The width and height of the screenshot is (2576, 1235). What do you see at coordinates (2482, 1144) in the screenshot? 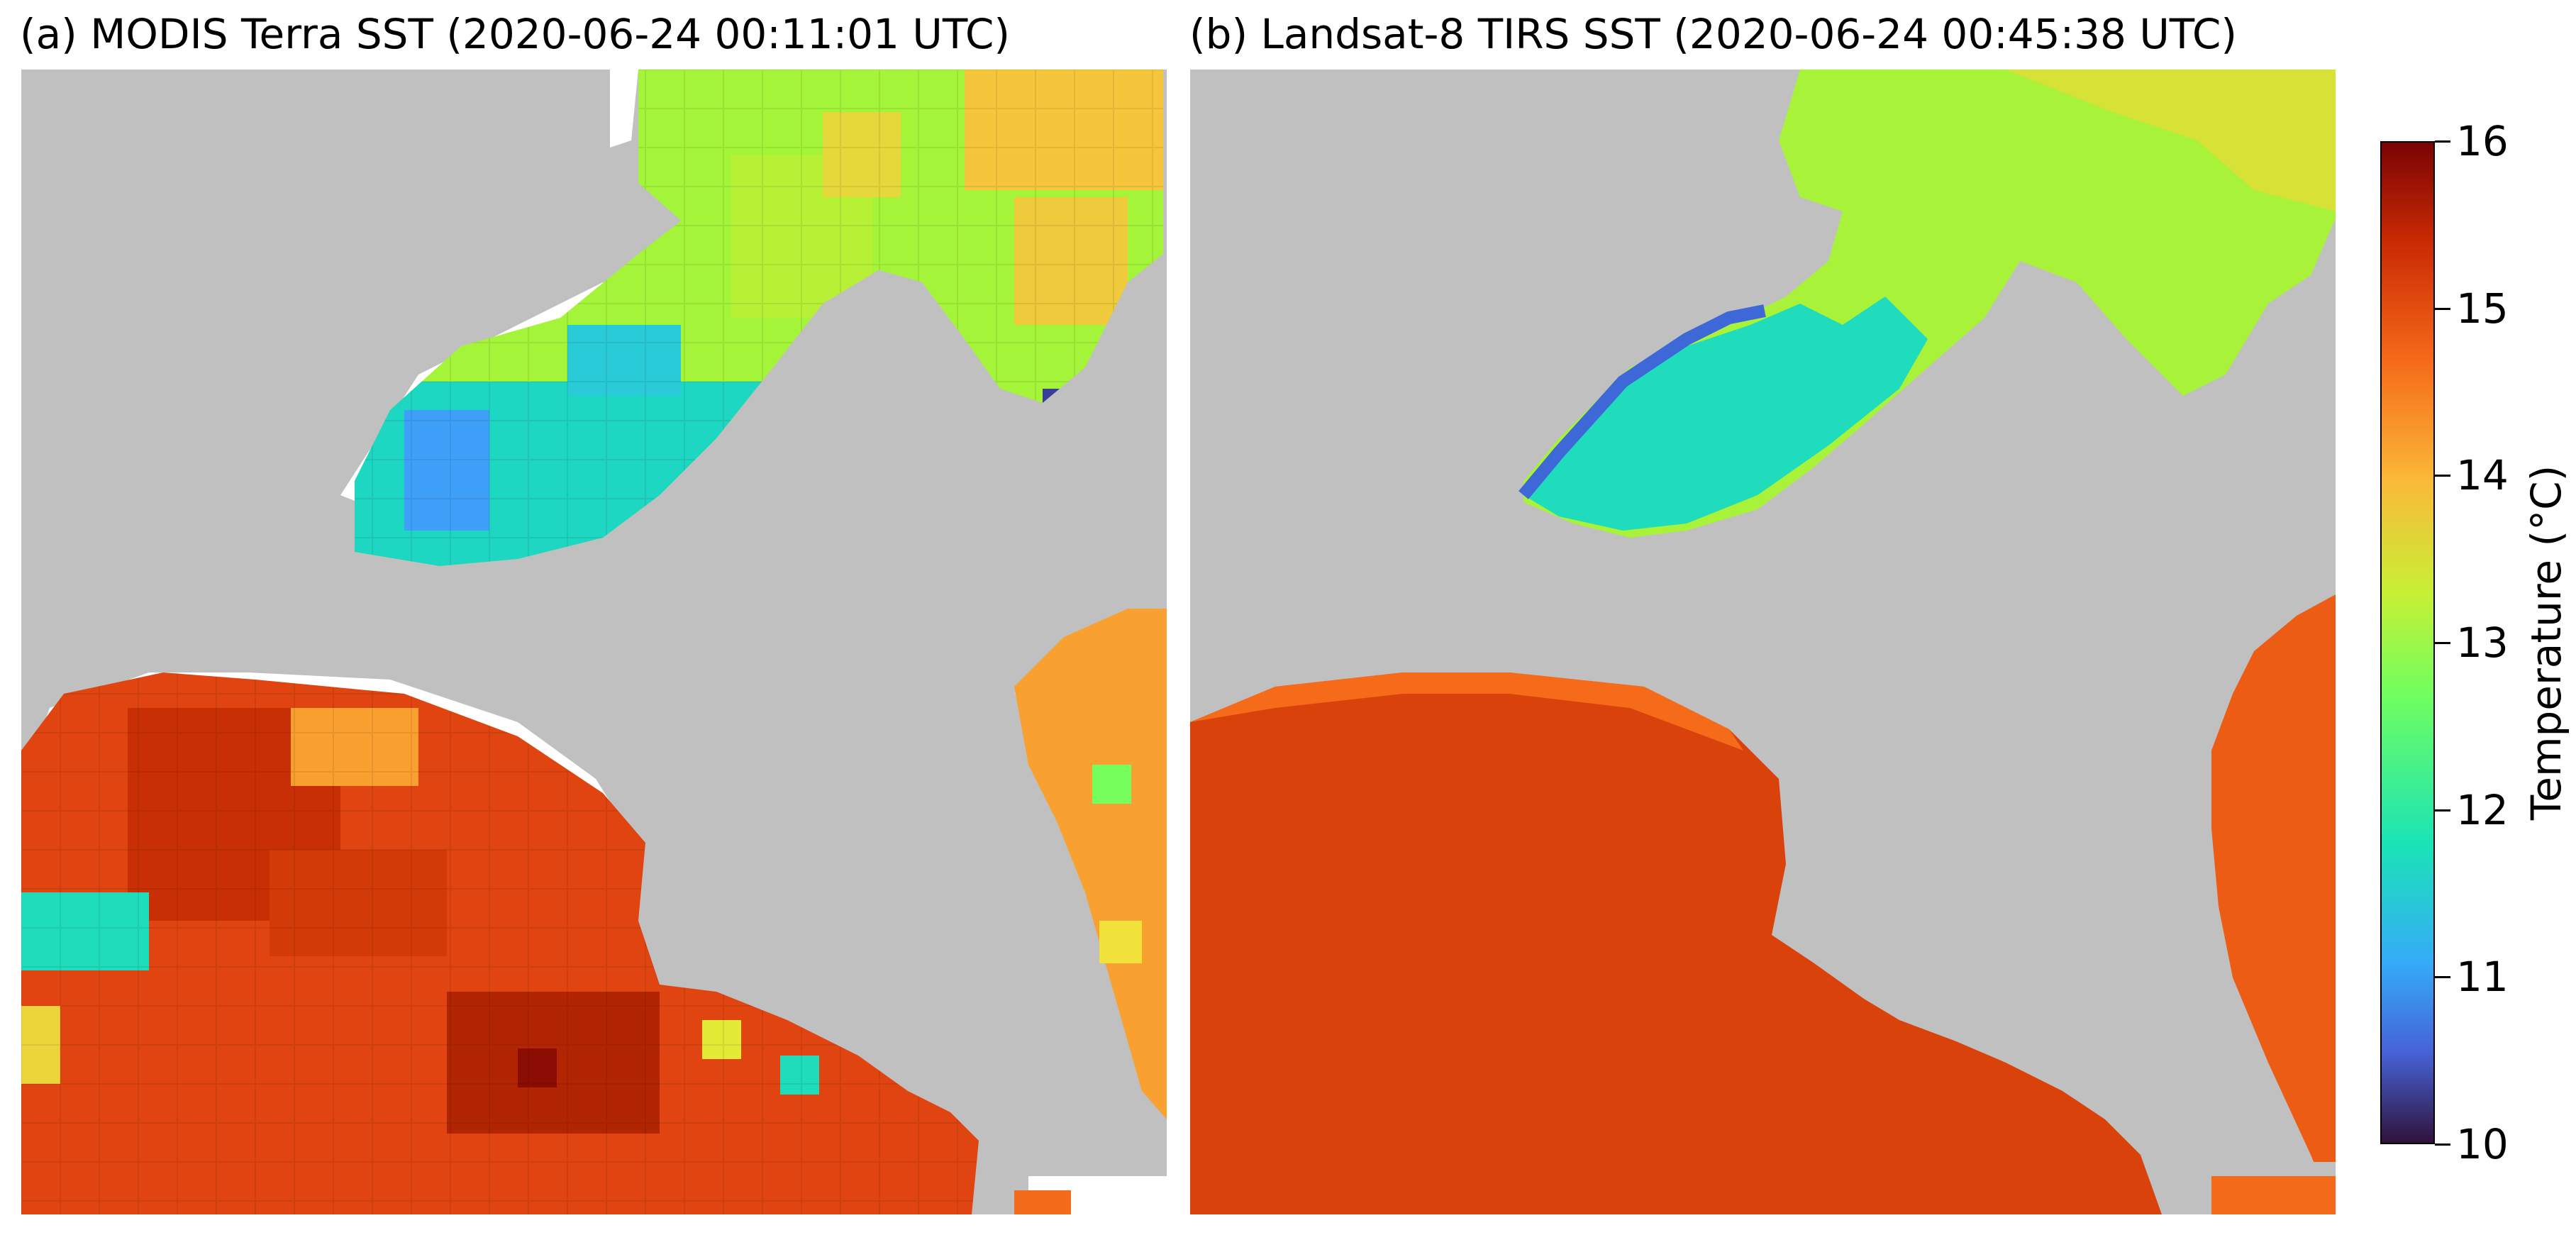
I see `colorbar-tick-label: 10` at bounding box center [2482, 1144].